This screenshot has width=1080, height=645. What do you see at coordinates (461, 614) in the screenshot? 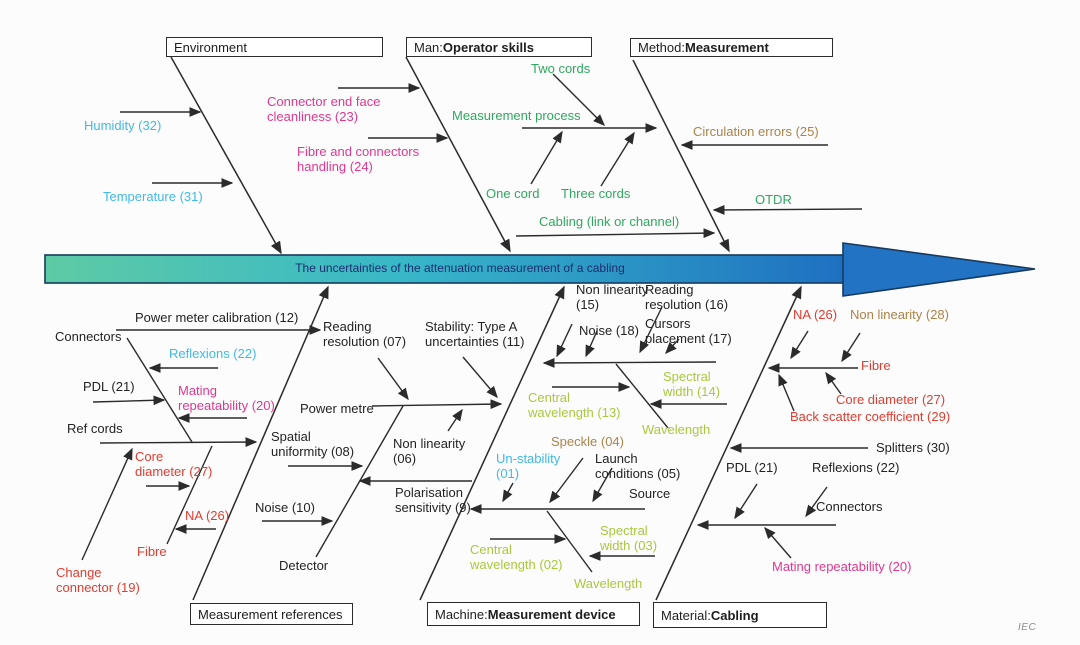
I see `box-label: Machine:` at bounding box center [461, 614].